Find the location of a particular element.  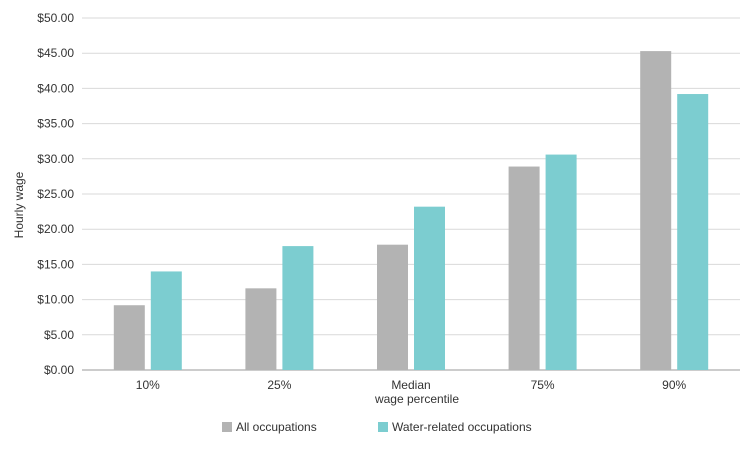

x-tick-labels: 10% 25% Median 75% 90% is located at coordinates (411, 385).